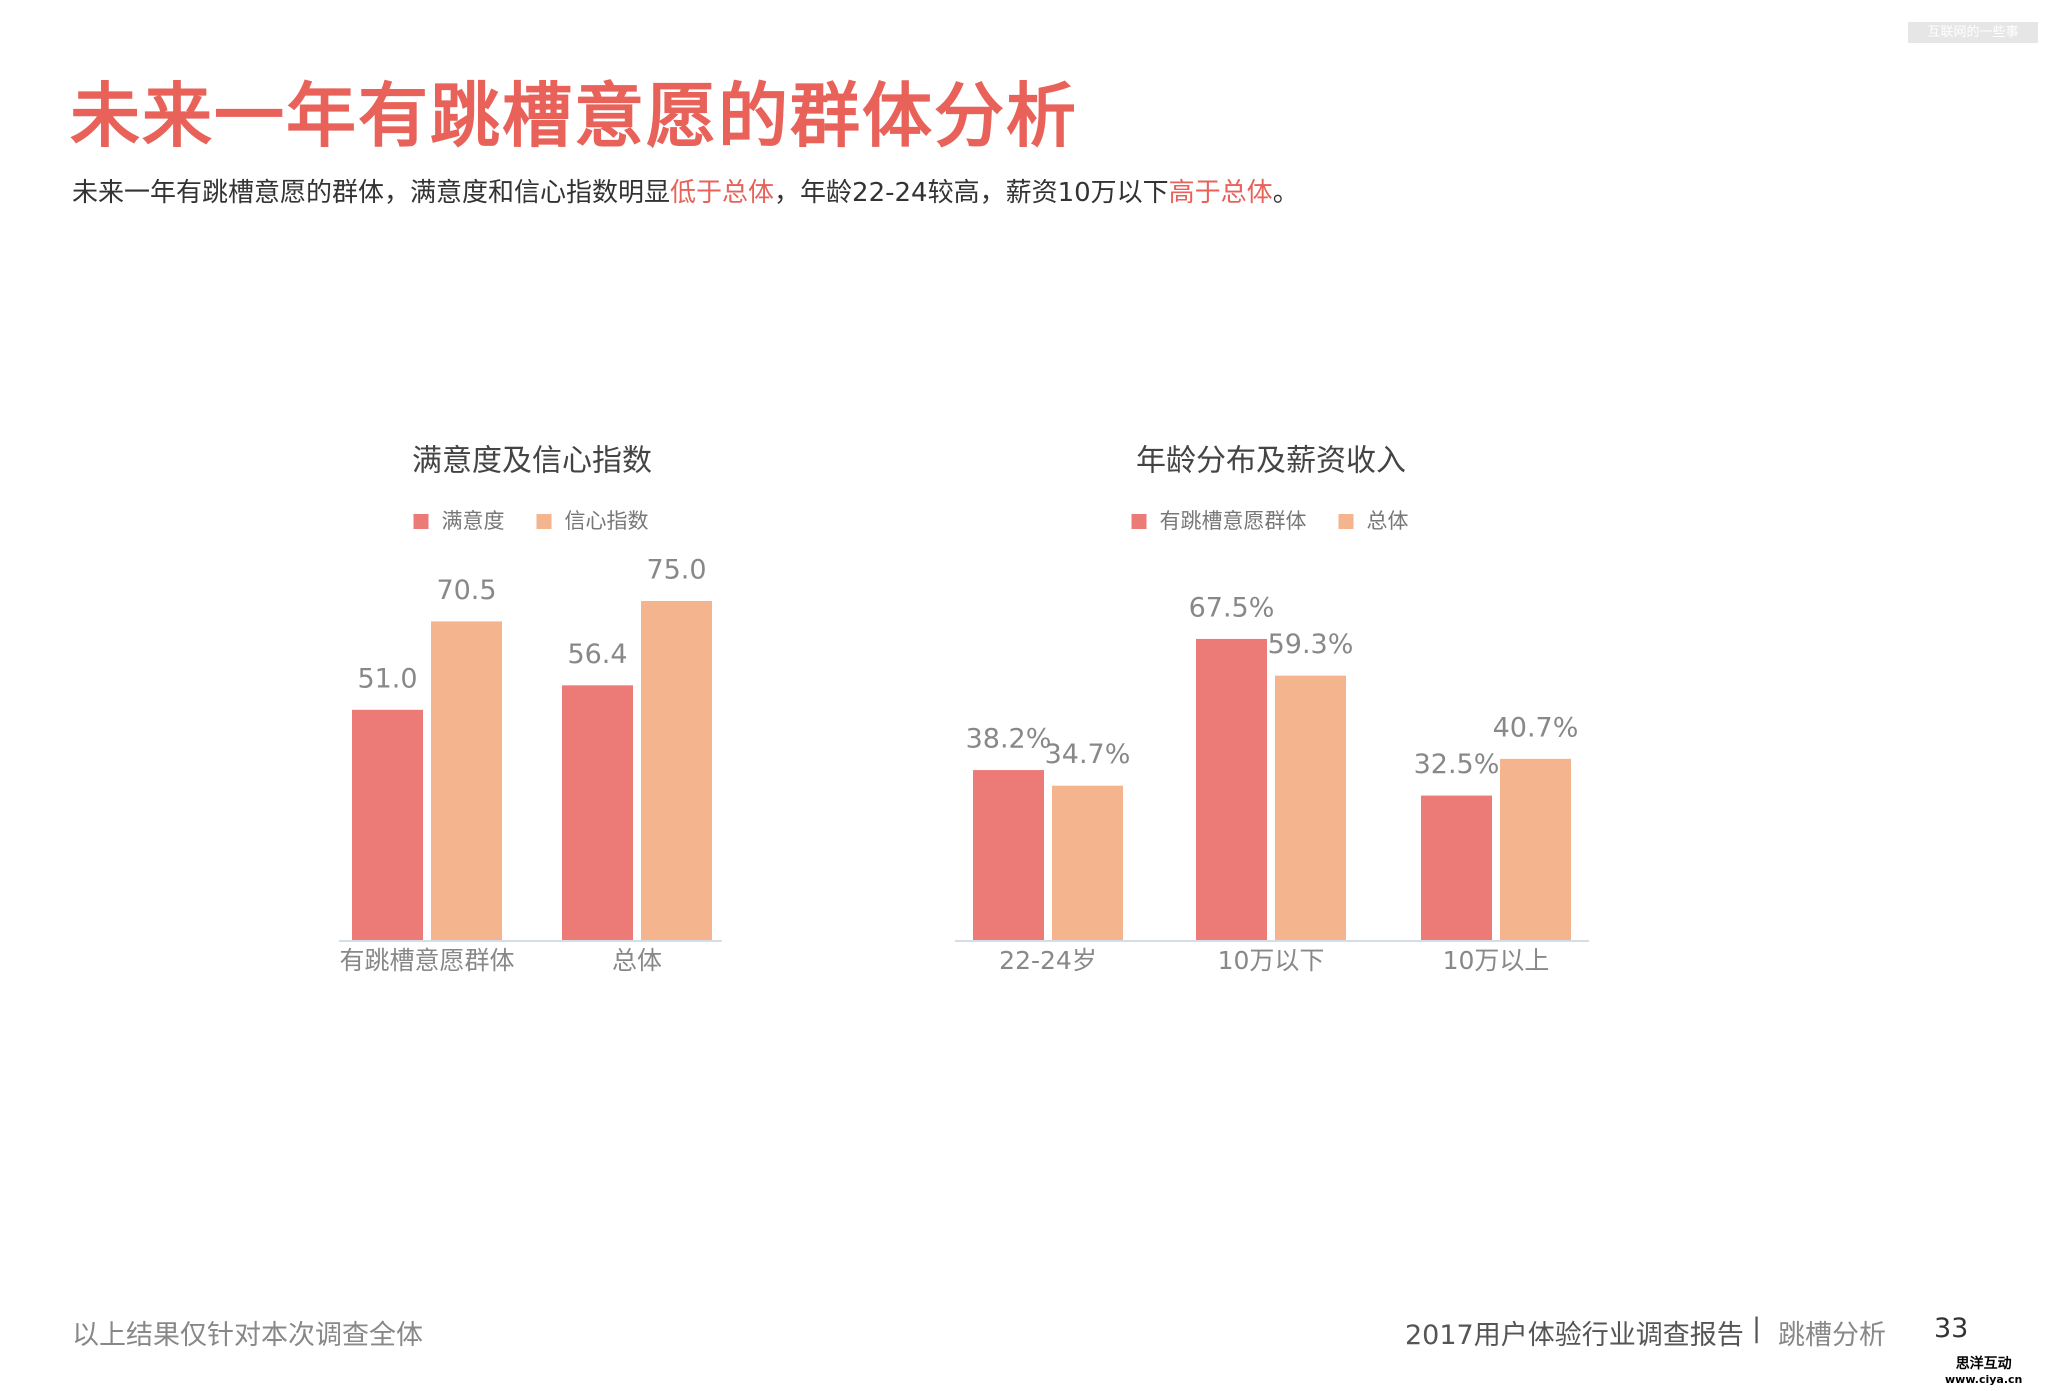 The width and height of the screenshot is (2048, 1391). Describe the element at coordinates (426, 960) in the screenshot. I see `x-tick-label: 有跳槽意愿群体` at that location.